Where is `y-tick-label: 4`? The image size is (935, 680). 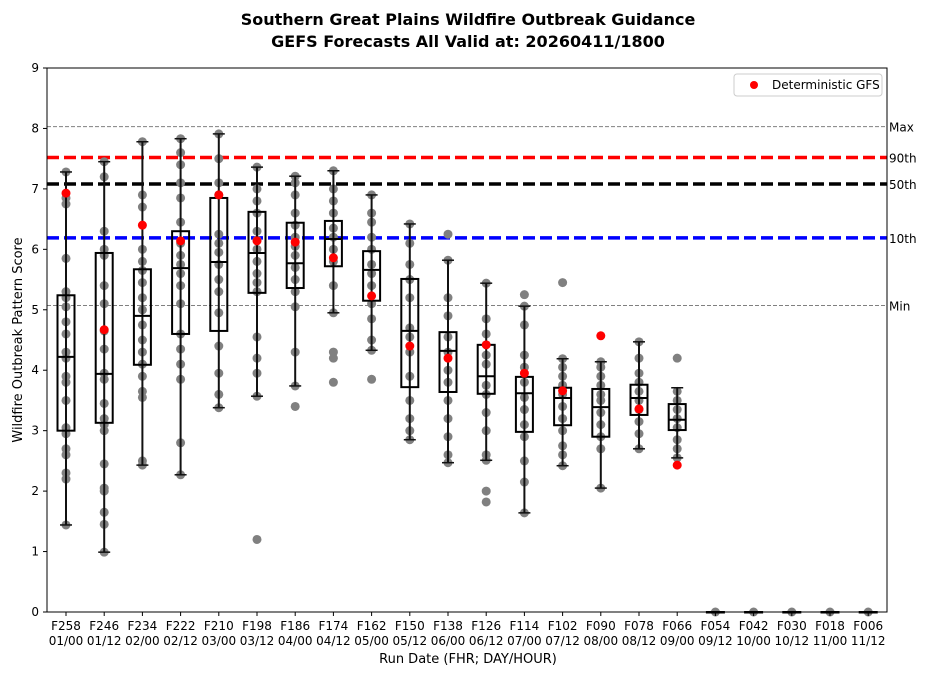 y-tick-label: 4 is located at coordinates (35, 370).